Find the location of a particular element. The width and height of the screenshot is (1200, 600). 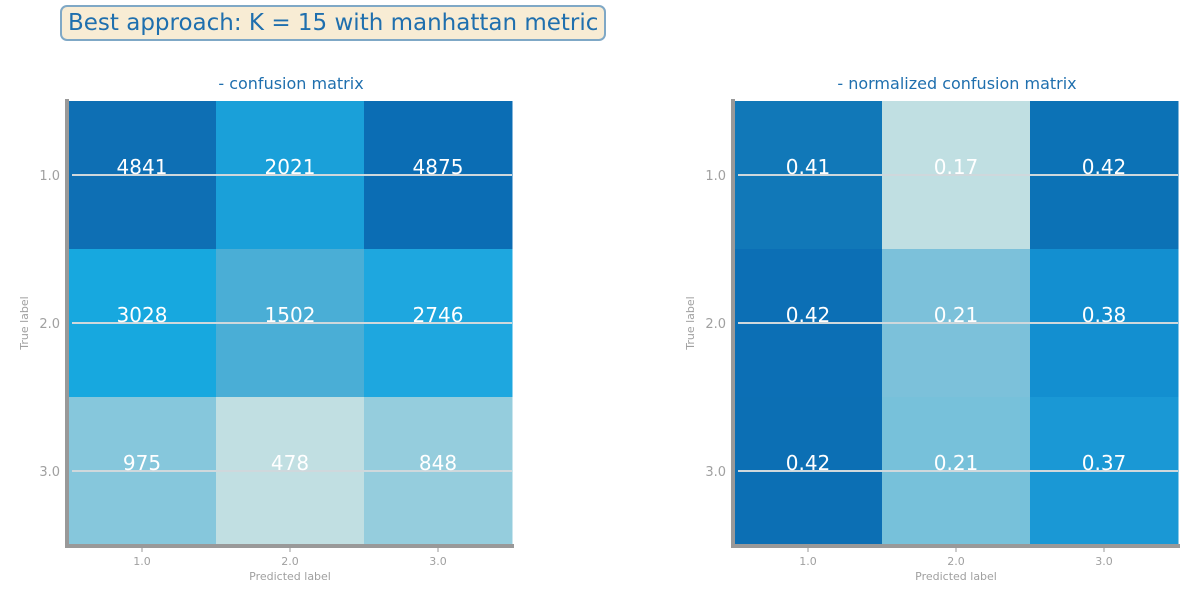

chart-1-value-label-r2-c2: 1502 is located at coordinates (290, 315).